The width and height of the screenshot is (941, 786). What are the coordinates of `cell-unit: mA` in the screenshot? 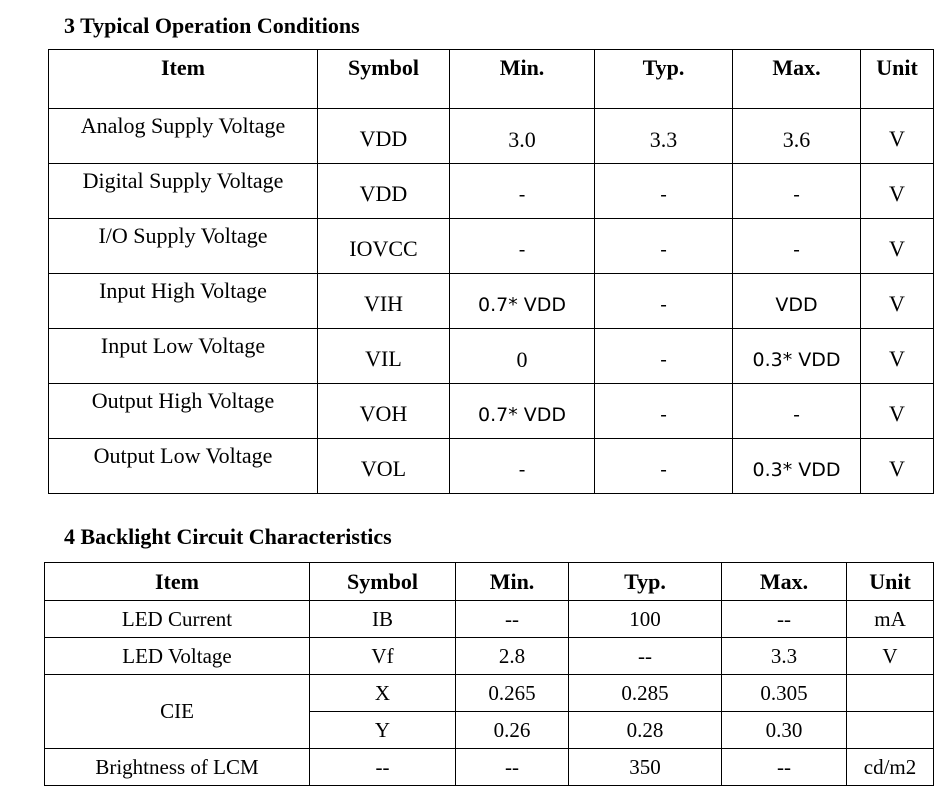 It's located at (890, 619).